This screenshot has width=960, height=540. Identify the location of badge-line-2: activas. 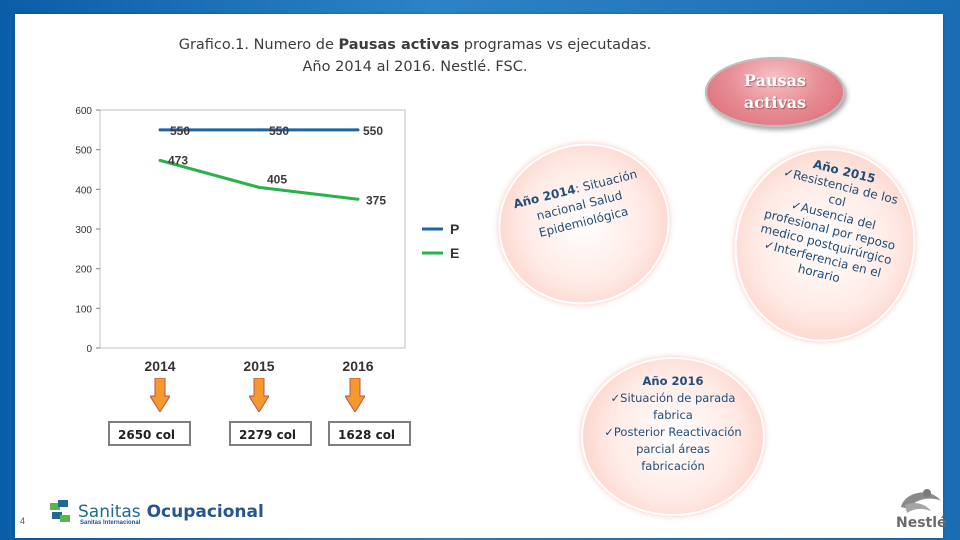
(775, 102).